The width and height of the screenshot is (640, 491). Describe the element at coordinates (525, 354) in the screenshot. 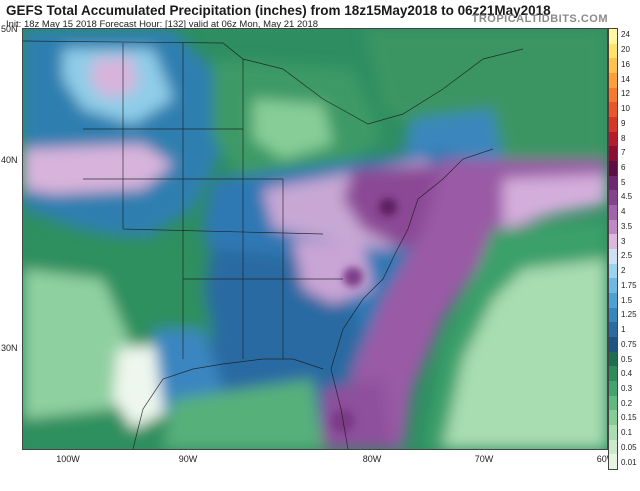

I see `precip-lightgreen-atlantic` at that location.